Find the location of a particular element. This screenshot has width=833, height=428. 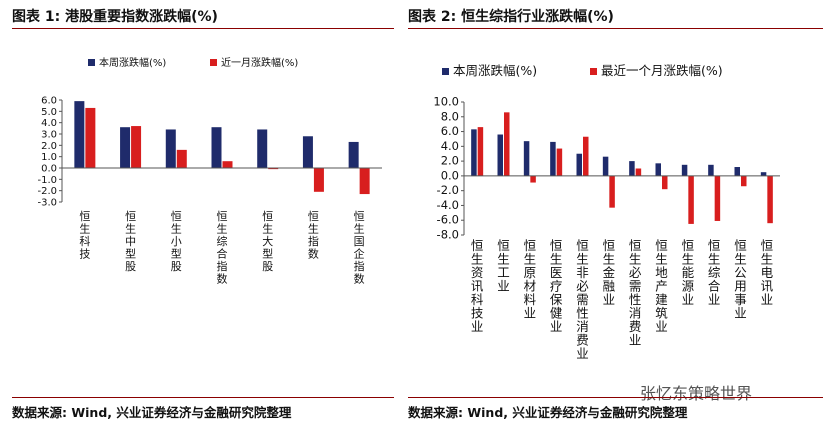

right-category-label-1: 恒生资讯科技业 is located at coordinates (477, 286).